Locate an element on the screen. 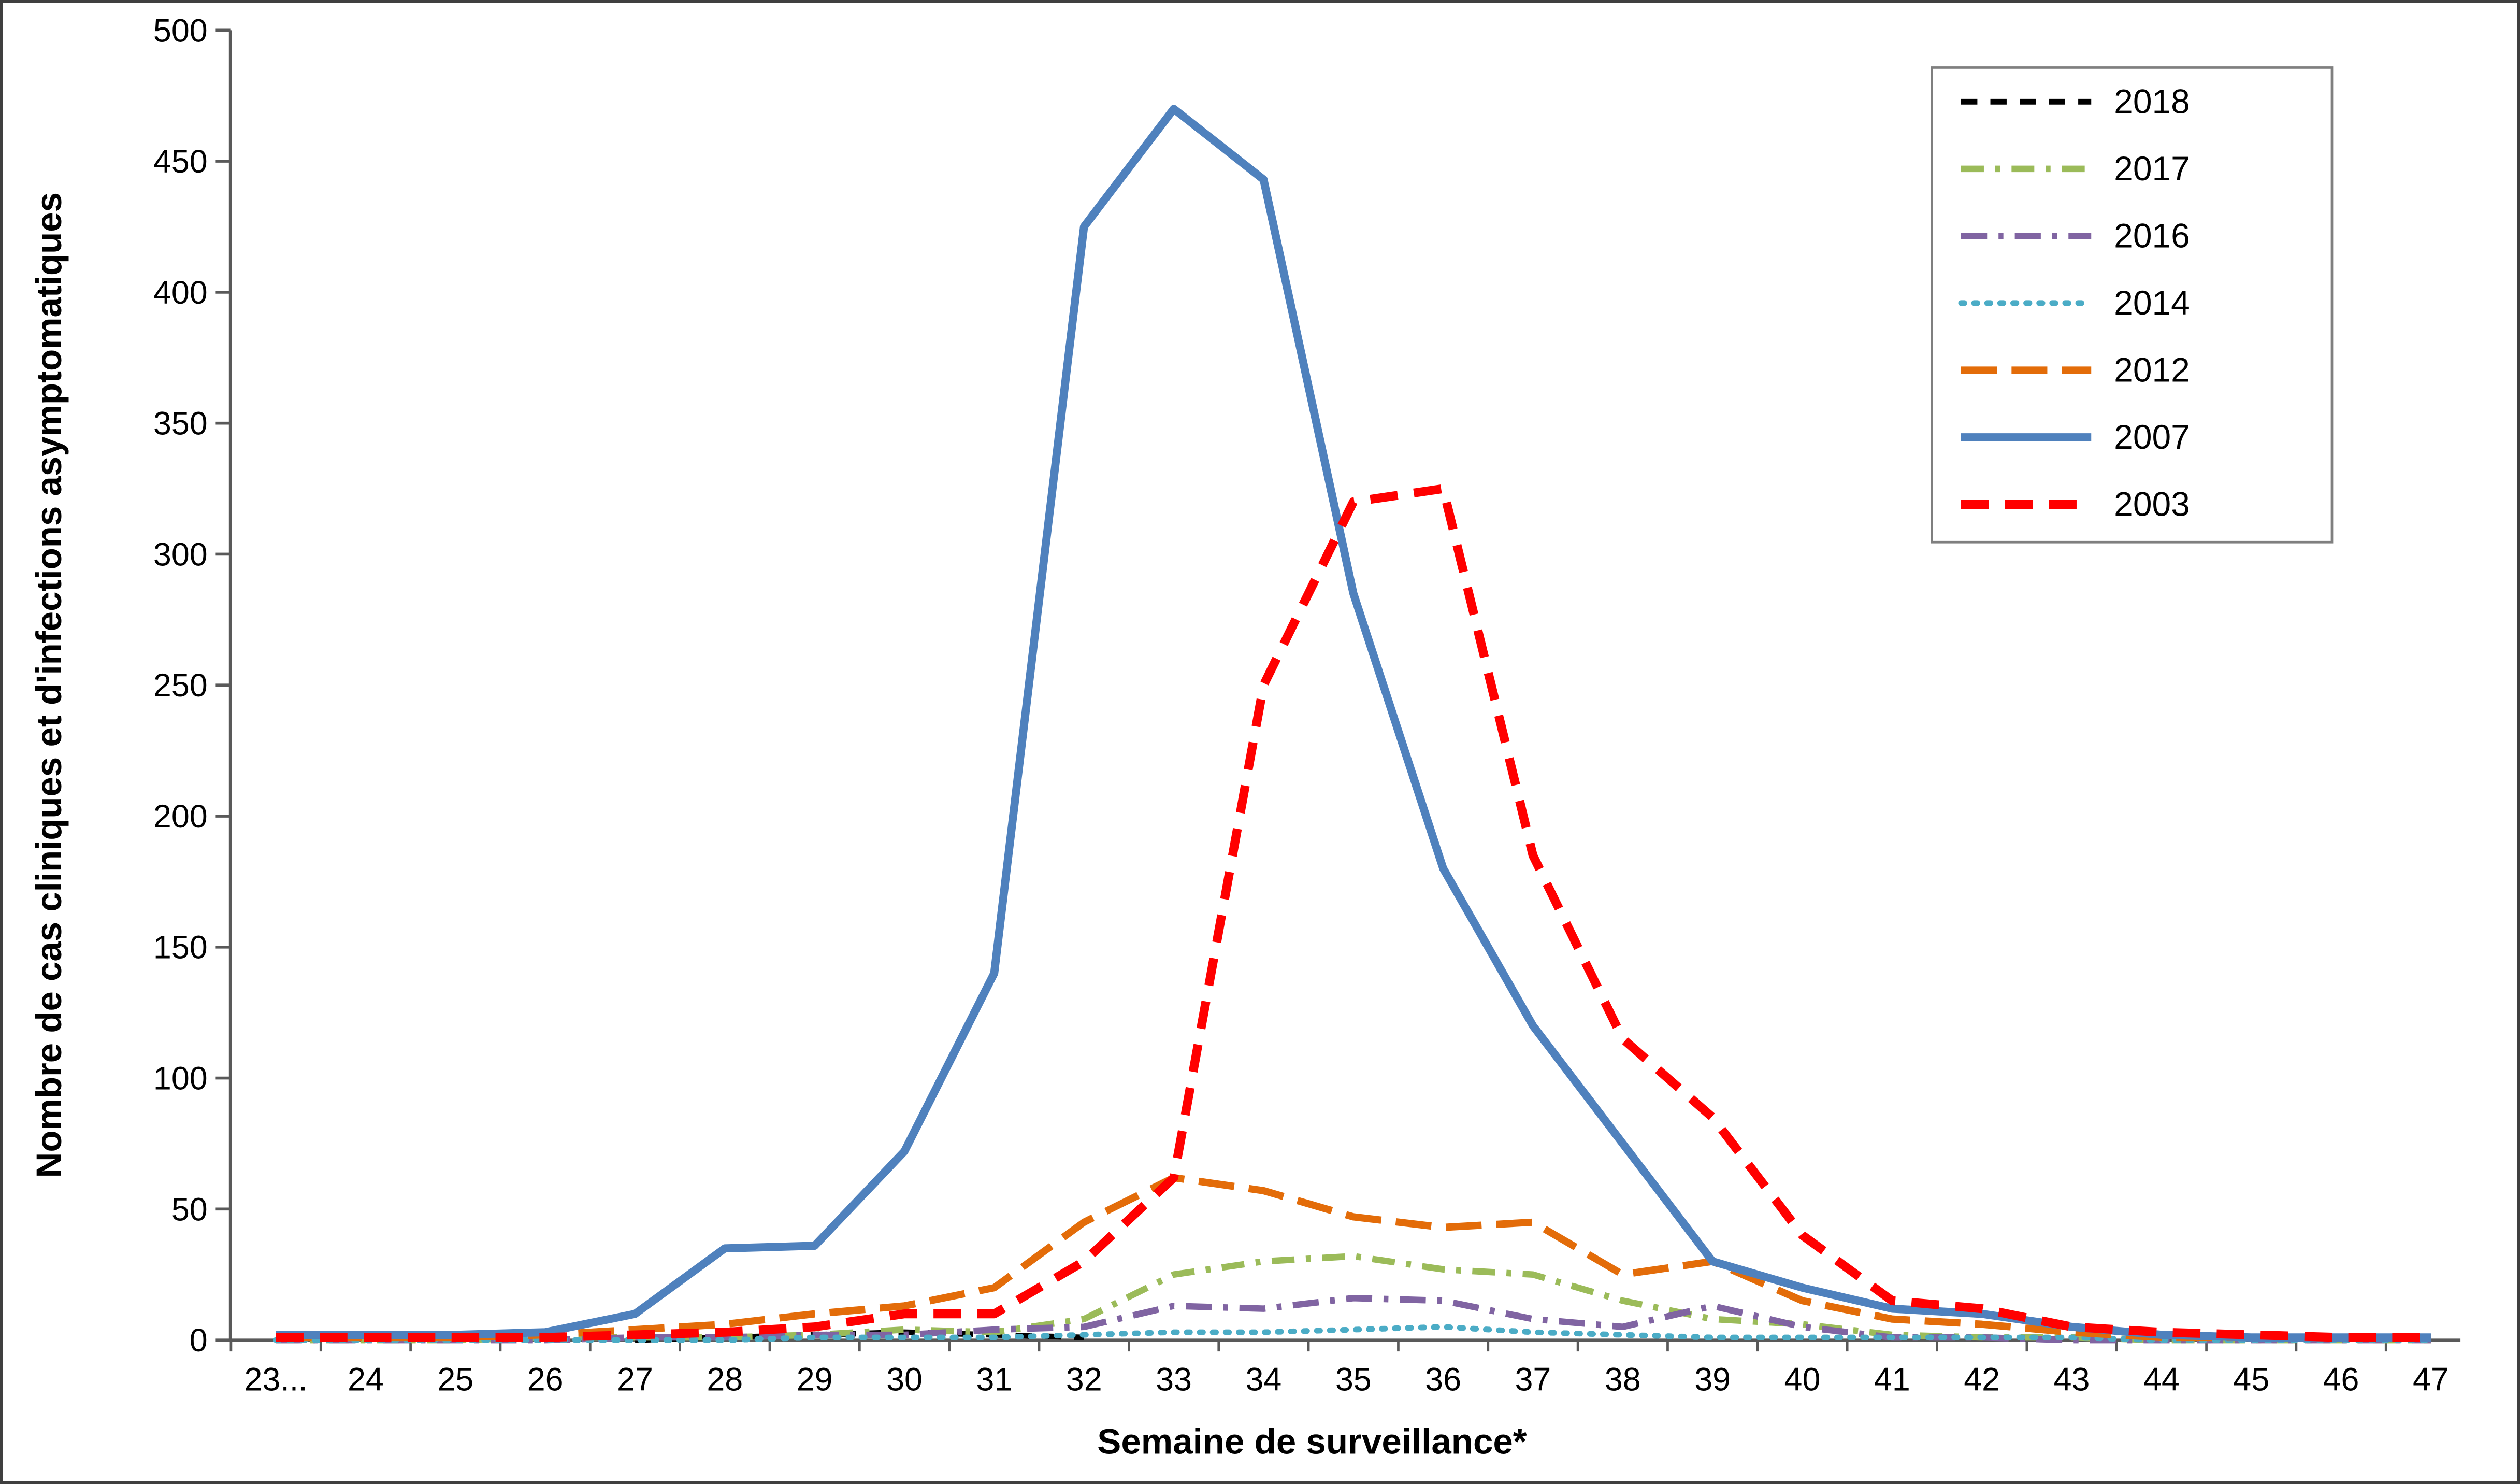  x-tick-label: 35 is located at coordinates (1353, 1379).